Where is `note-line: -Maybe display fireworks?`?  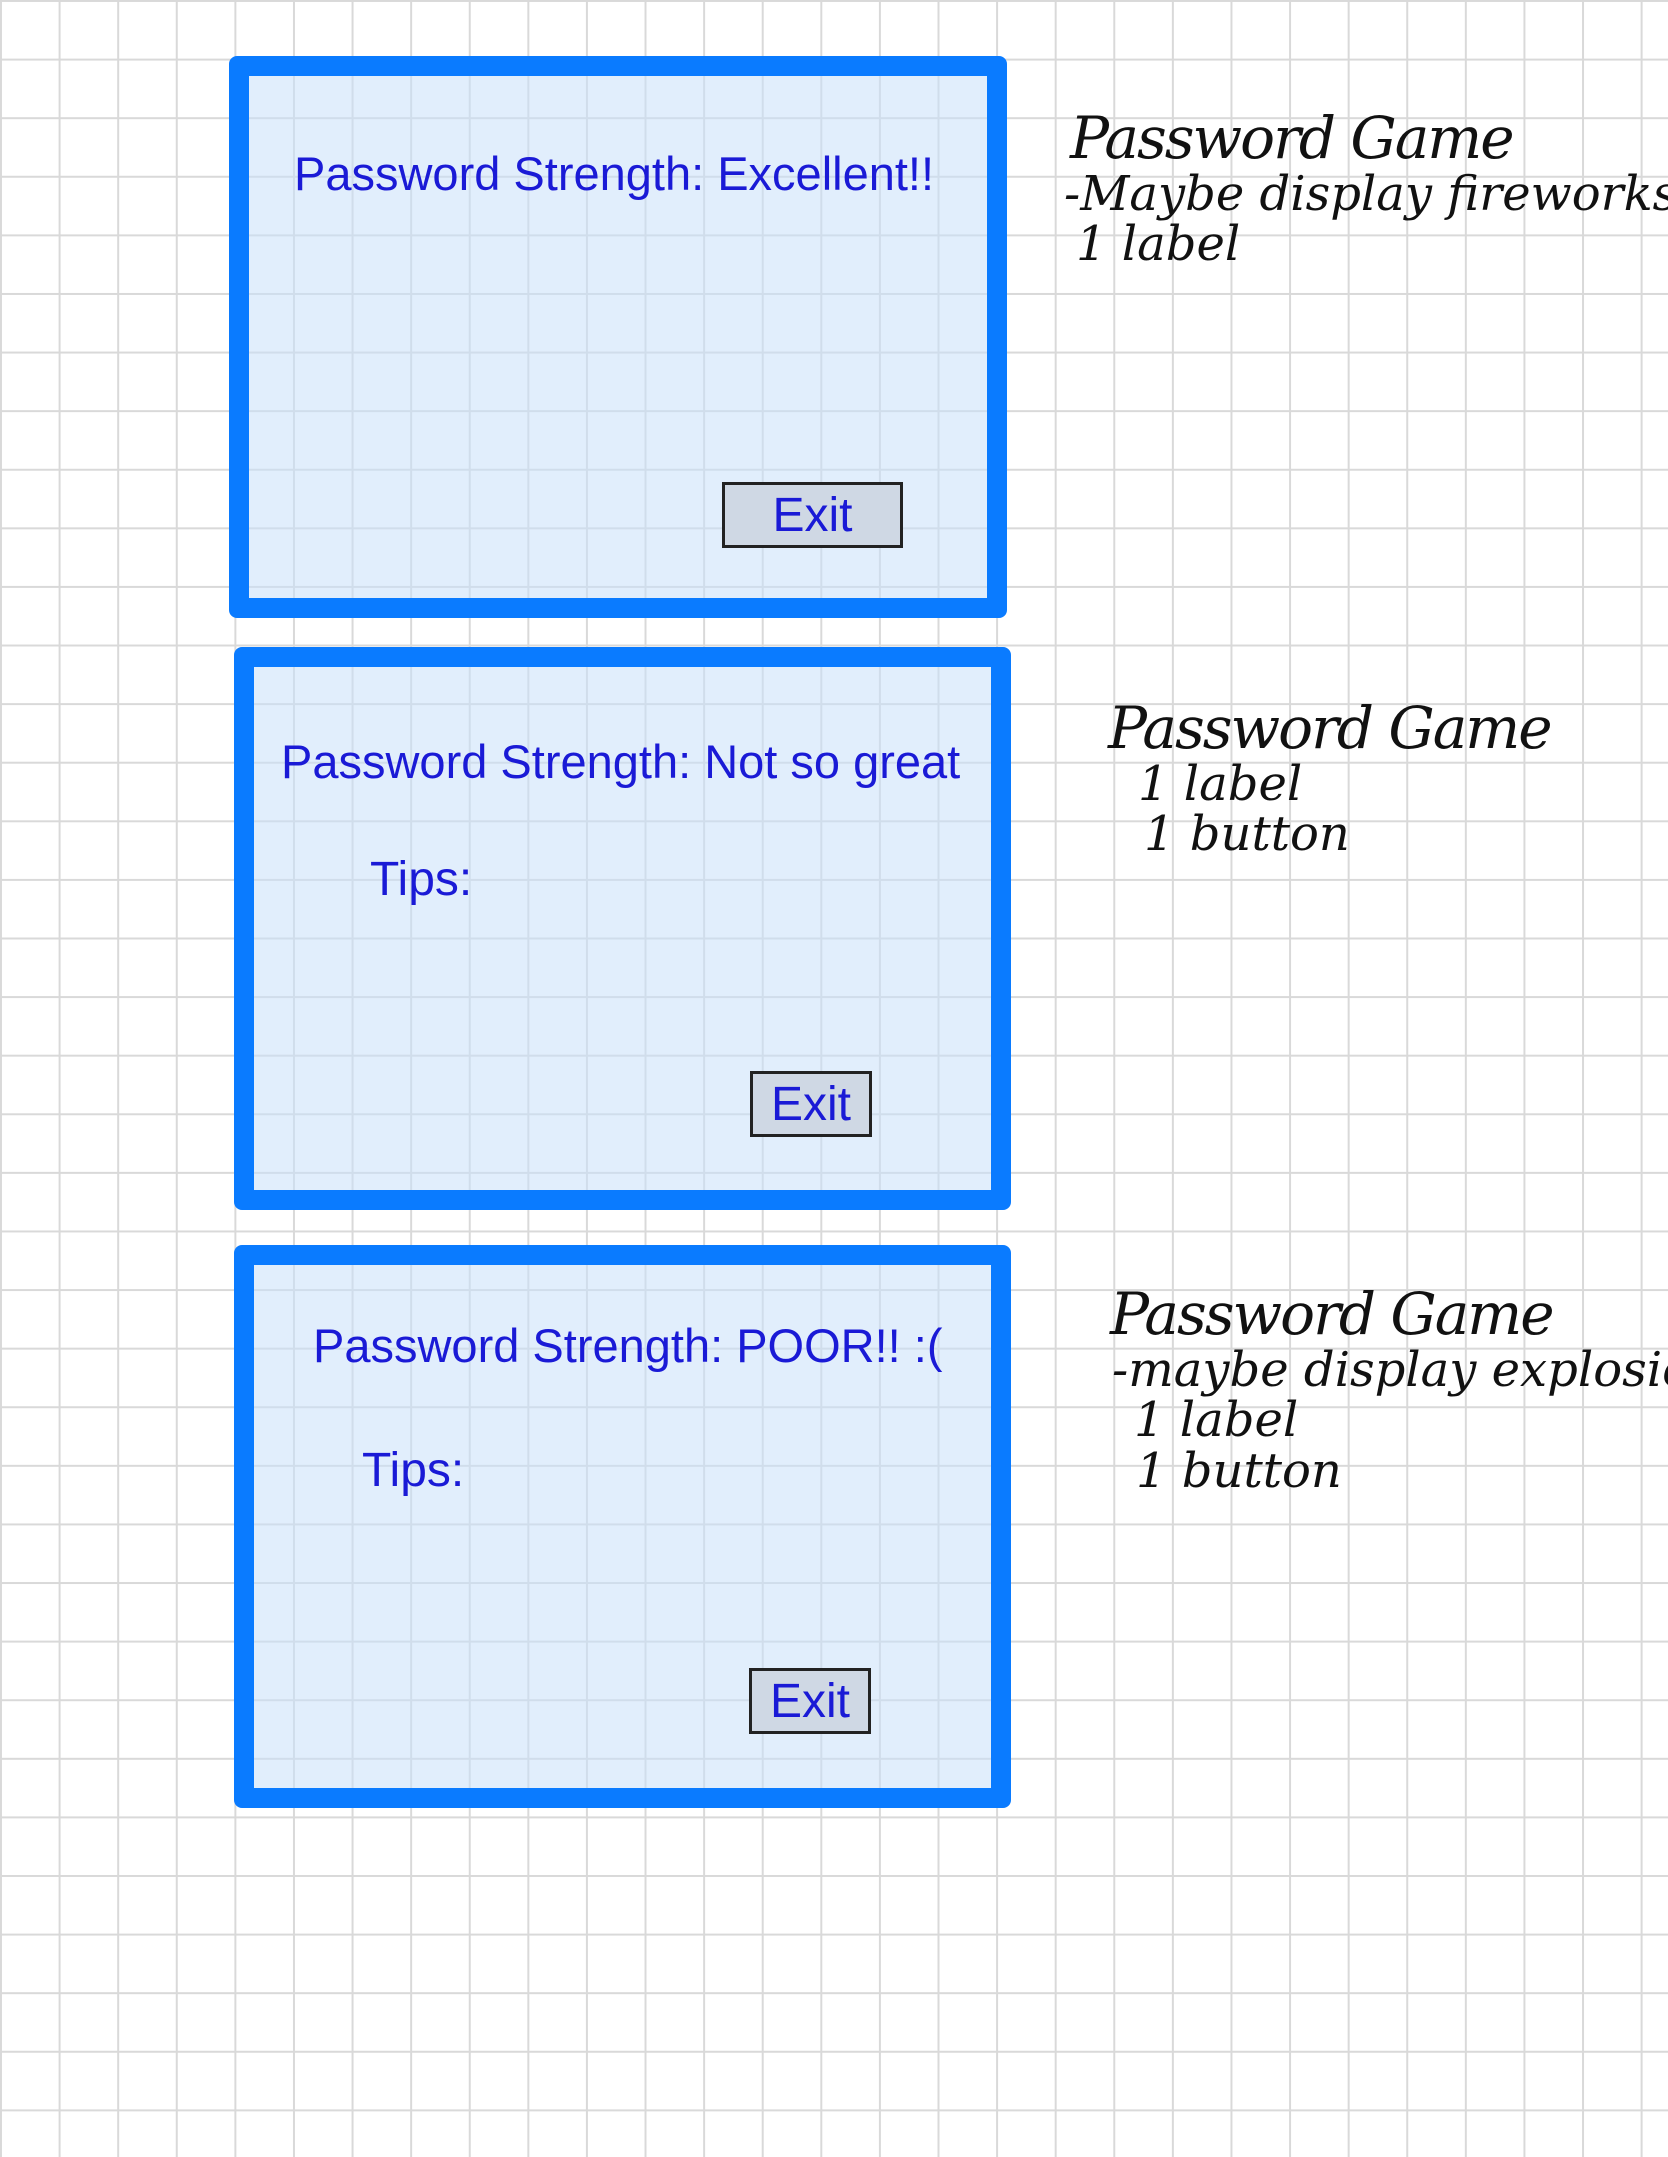
note-line: -Maybe display fireworks? is located at coordinates (1366, 193).